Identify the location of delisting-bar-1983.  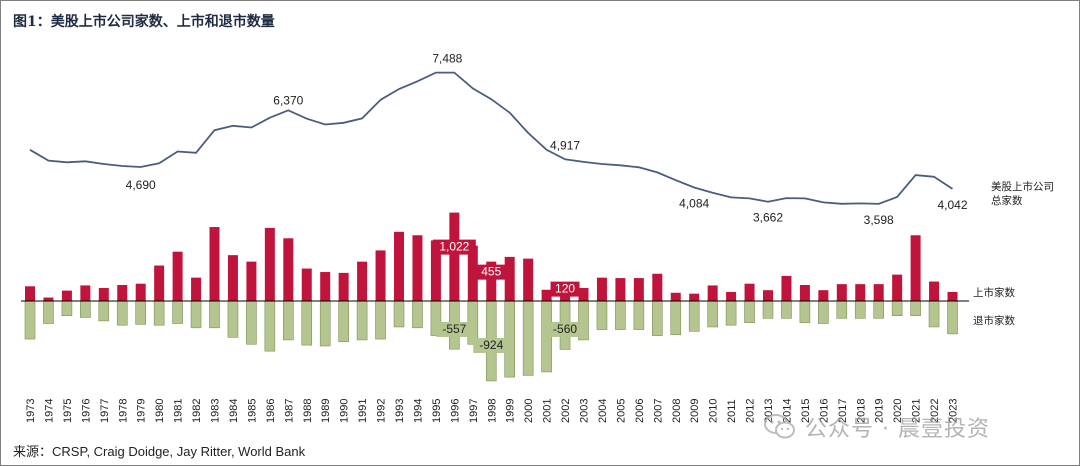
(214, 314).